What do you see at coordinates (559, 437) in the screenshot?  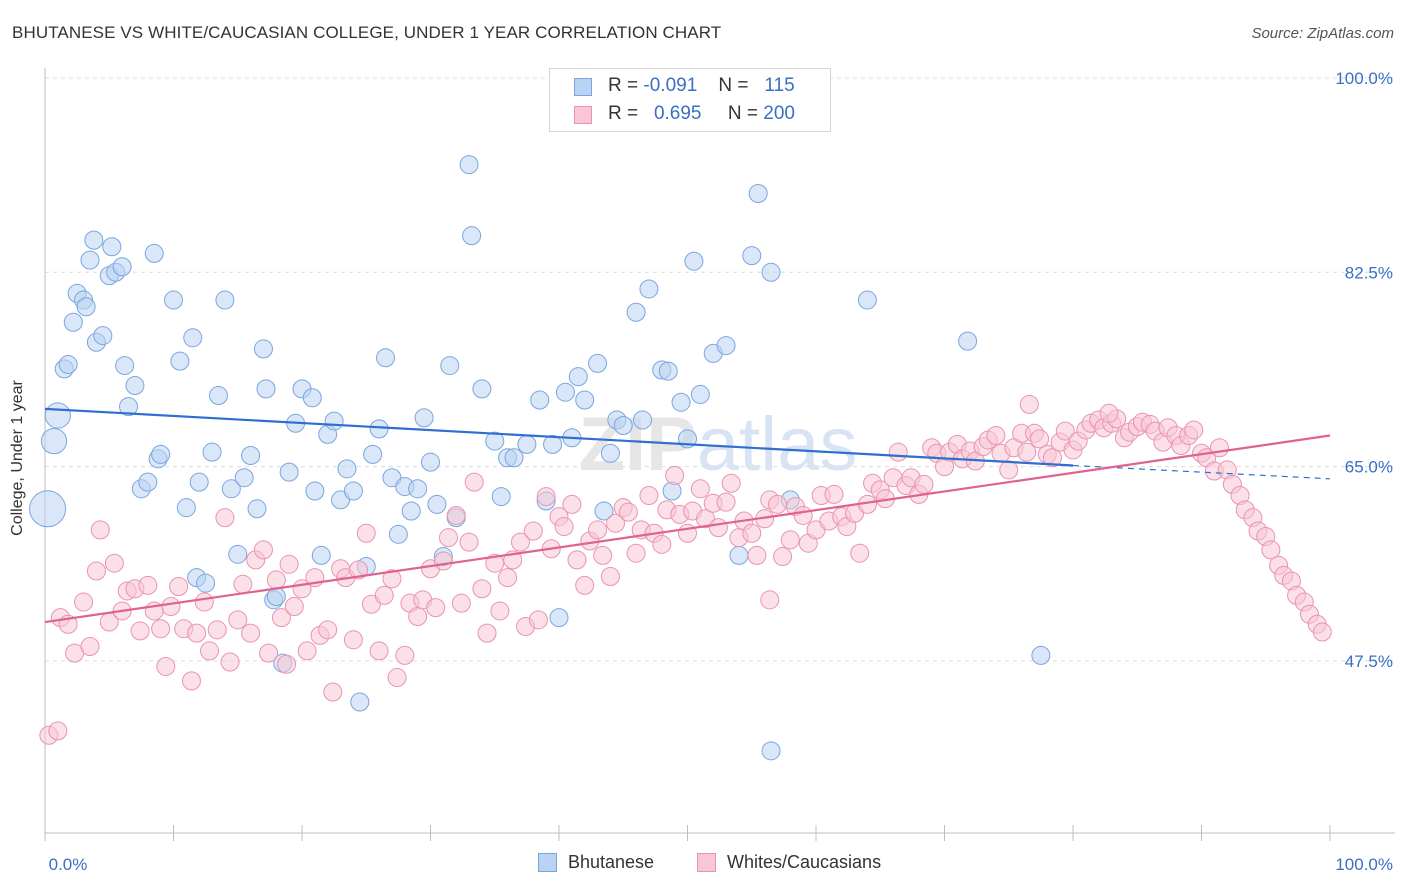 I see `bhutanese-trend-line` at bounding box center [559, 437].